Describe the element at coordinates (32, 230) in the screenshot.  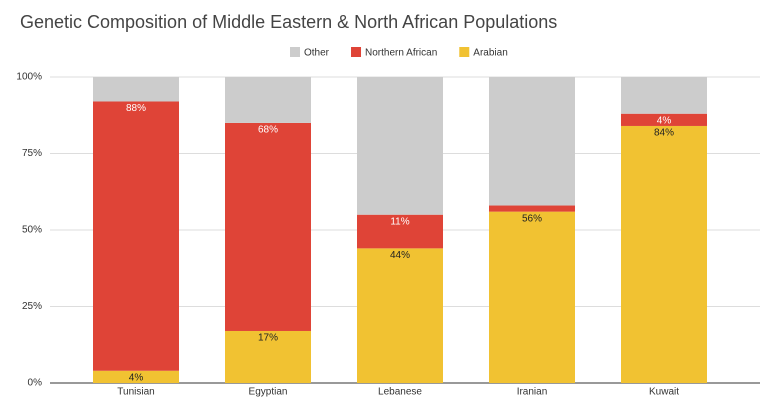
I see `y-tick-label: 50%` at that location.